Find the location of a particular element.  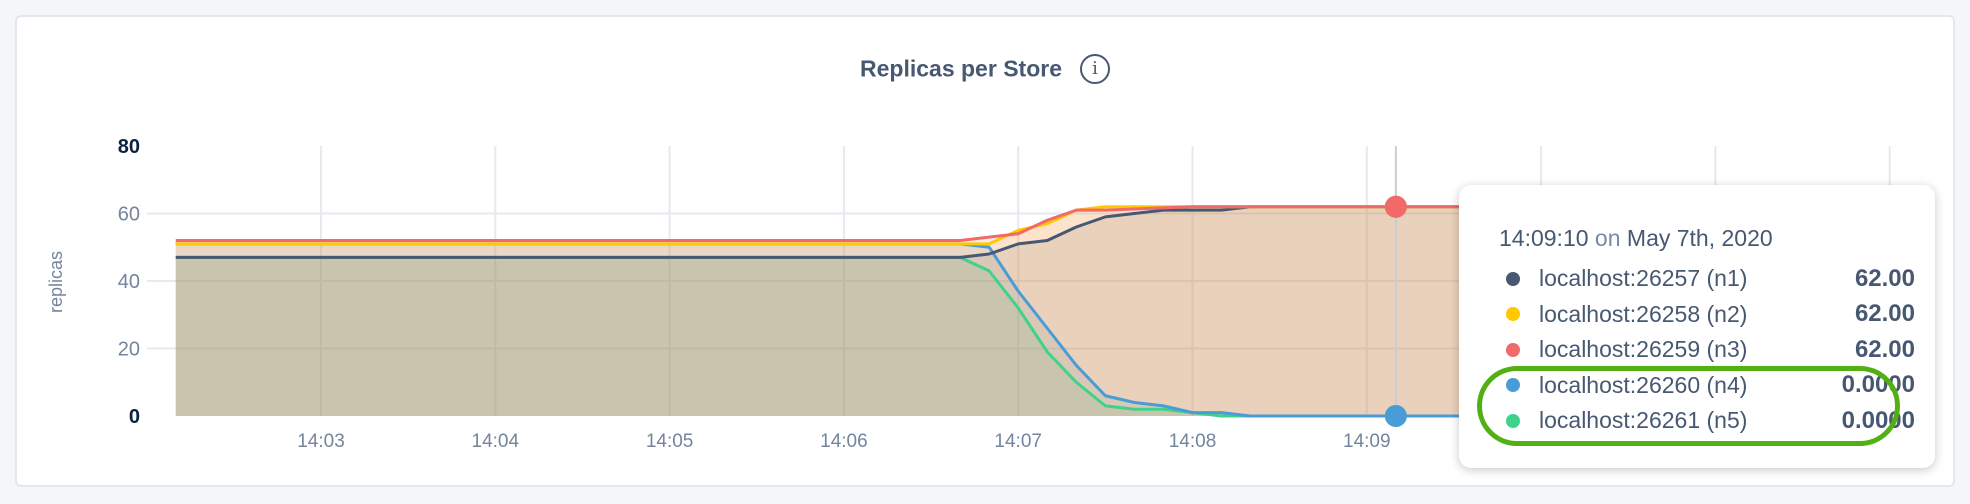

chart-title-row: Replicas per Store i is located at coordinates (985, 69).